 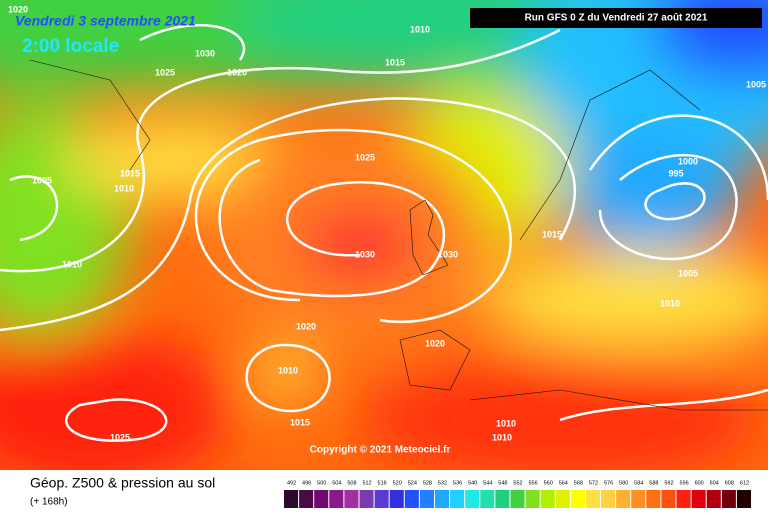 What do you see at coordinates (638, 483) in the screenshot?
I see `colorbar-label: 584` at bounding box center [638, 483].